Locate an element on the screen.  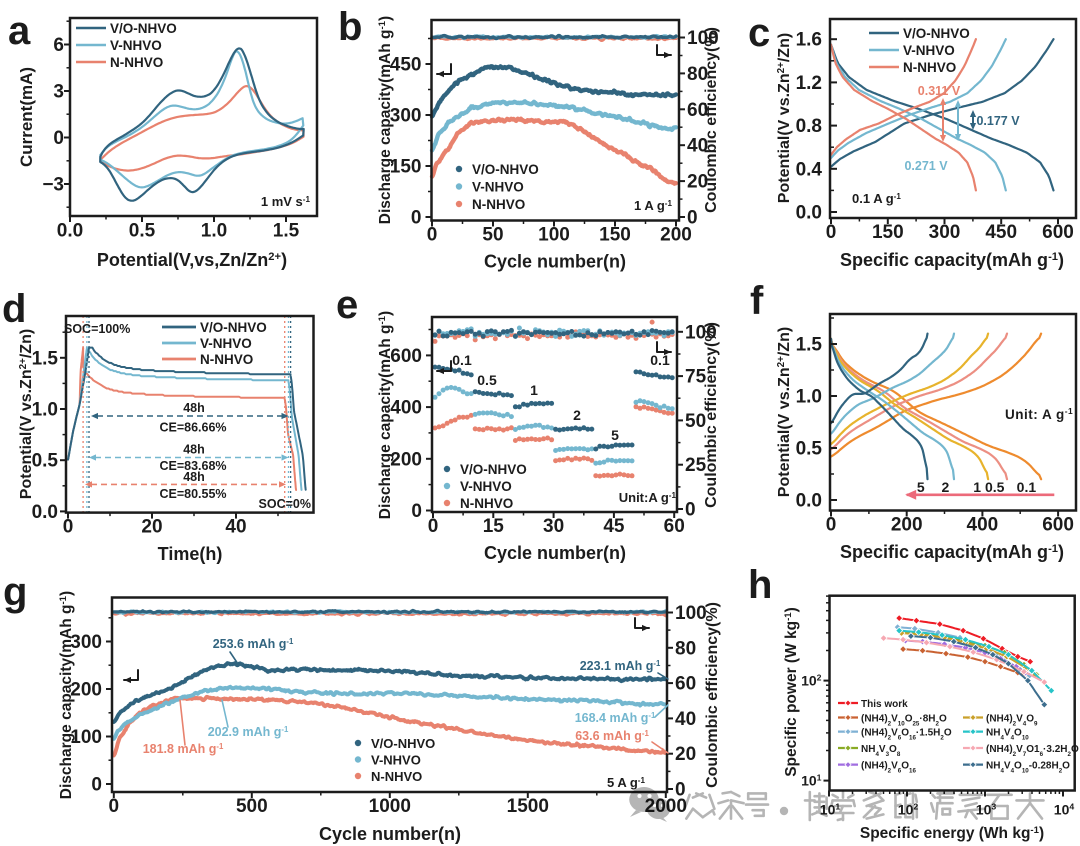
svg-text: 0.311 V is located at coordinates (939, 91).